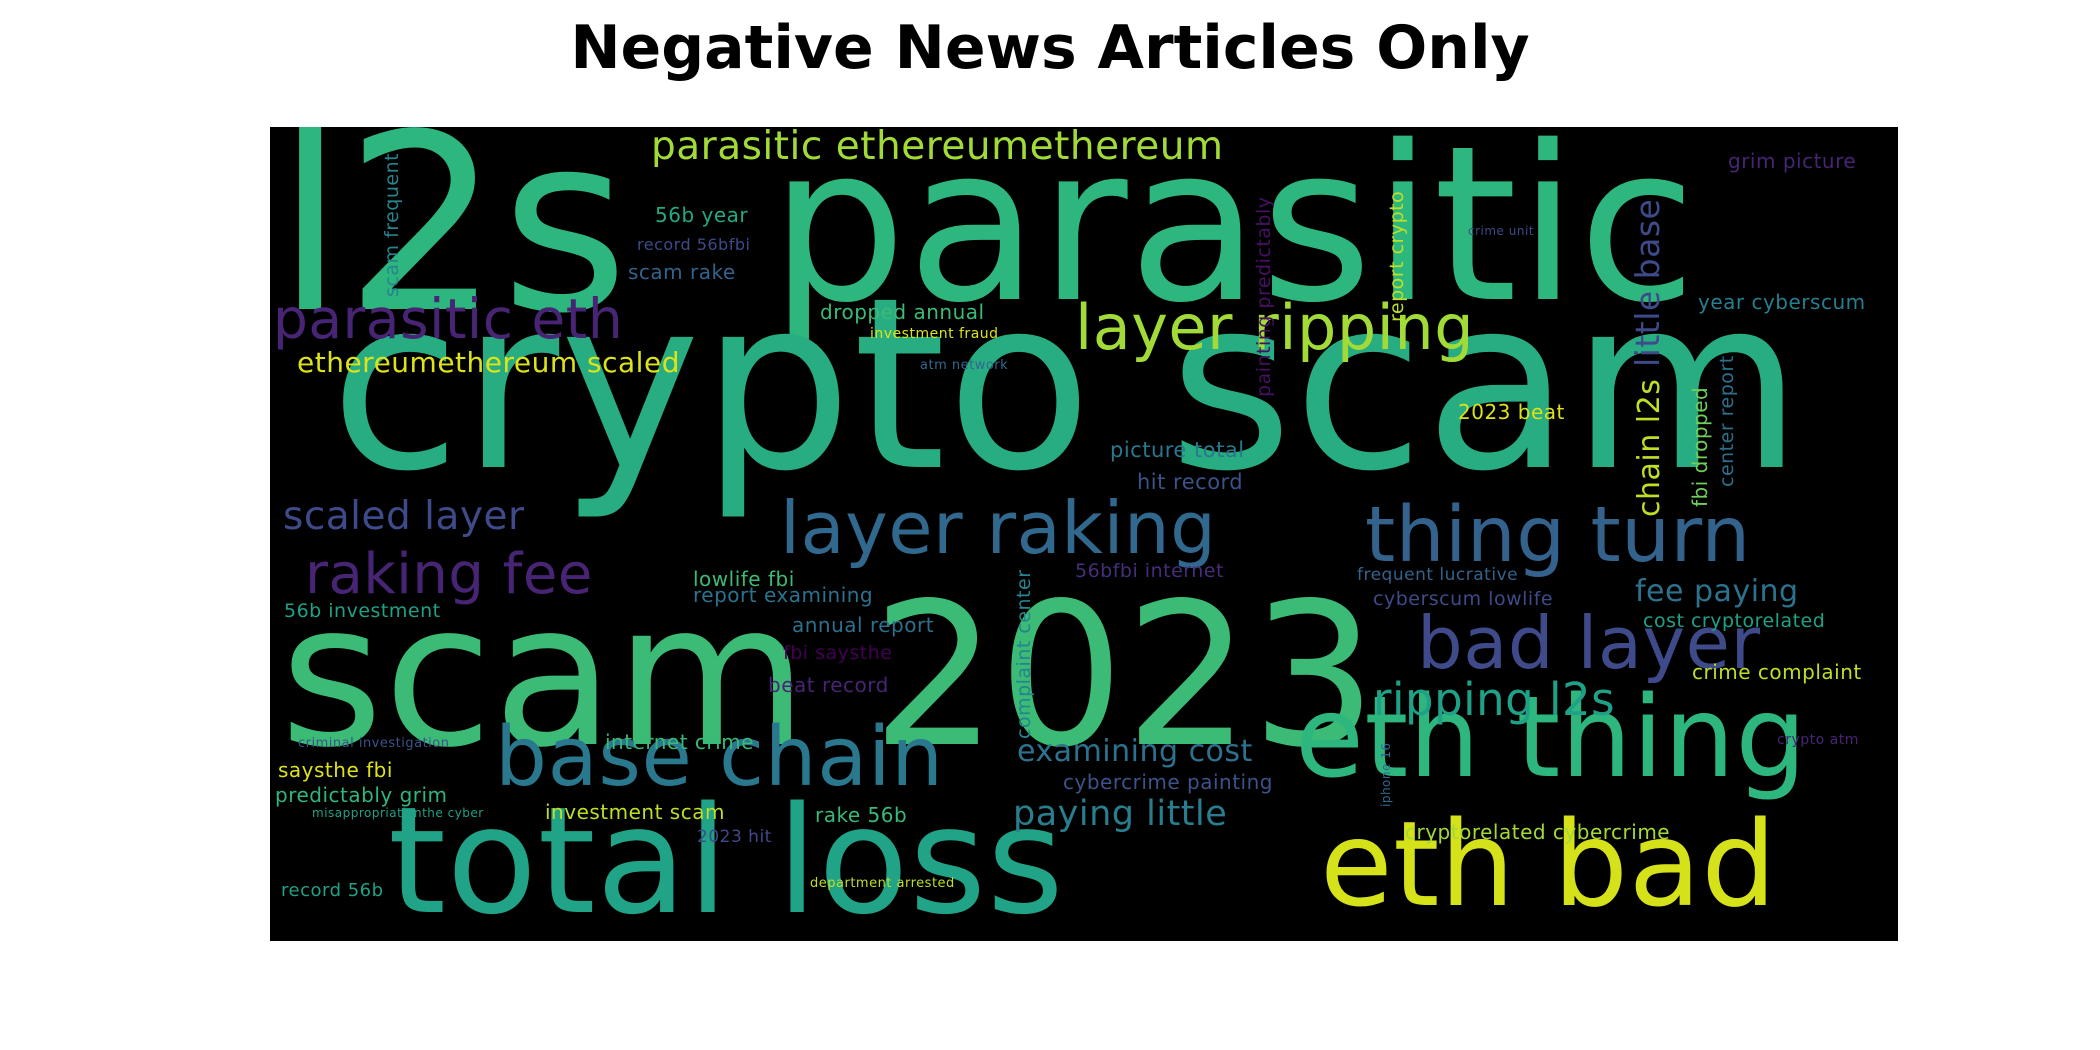 This screenshot has width=2100, height=1050. I want to click on word-dropped-annual: dropped annual, so click(902, 312).